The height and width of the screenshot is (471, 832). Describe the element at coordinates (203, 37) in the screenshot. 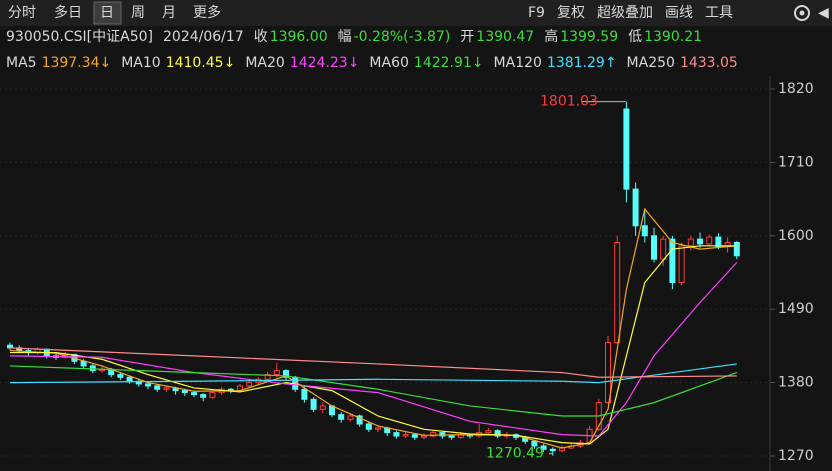

I see `info-date: 2024/06/17` at that location.